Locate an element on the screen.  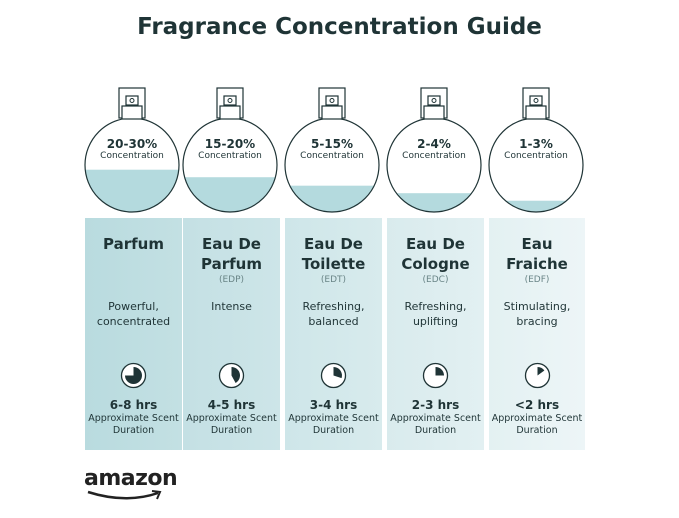
bottle-label: 1-3% Concentration is located at coordinates (536, 149).